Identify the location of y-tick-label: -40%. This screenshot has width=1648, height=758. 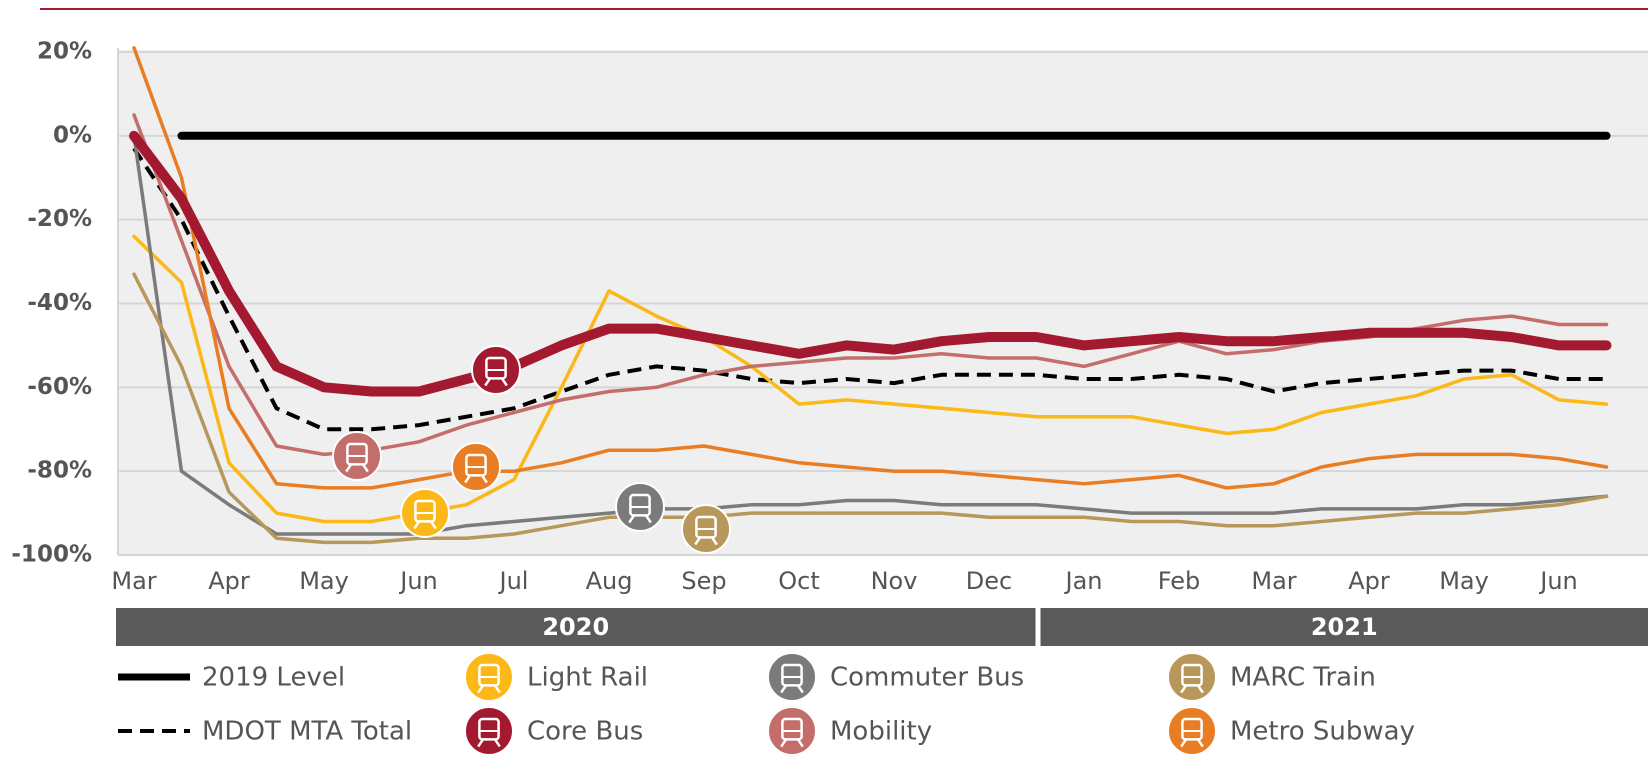
(59, 303).